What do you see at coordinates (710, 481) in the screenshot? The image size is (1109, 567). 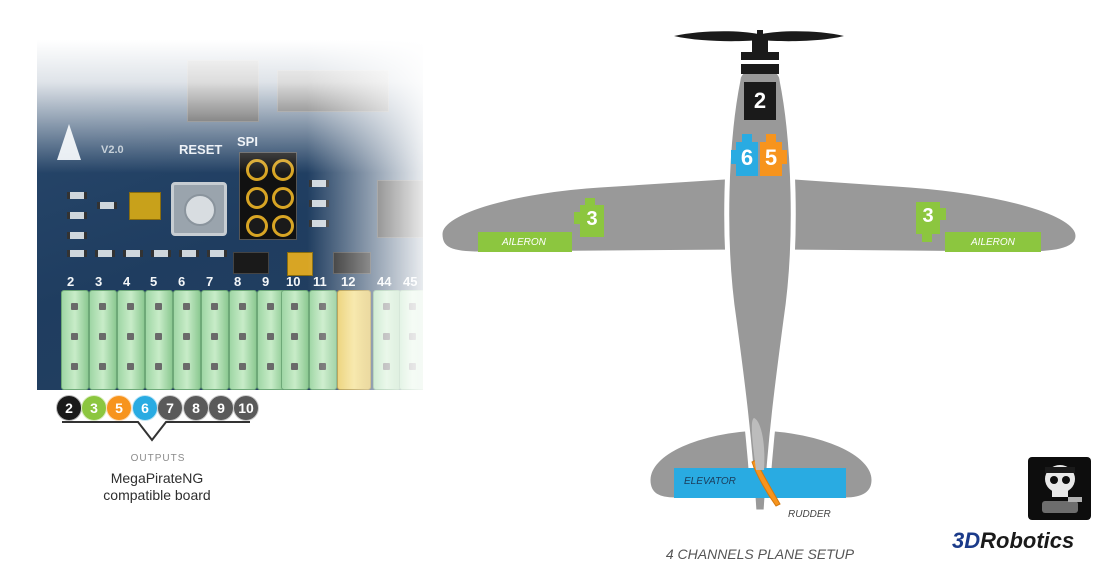 I see `elevator-label: ELEVATOR` at bounding box center [710, 481].